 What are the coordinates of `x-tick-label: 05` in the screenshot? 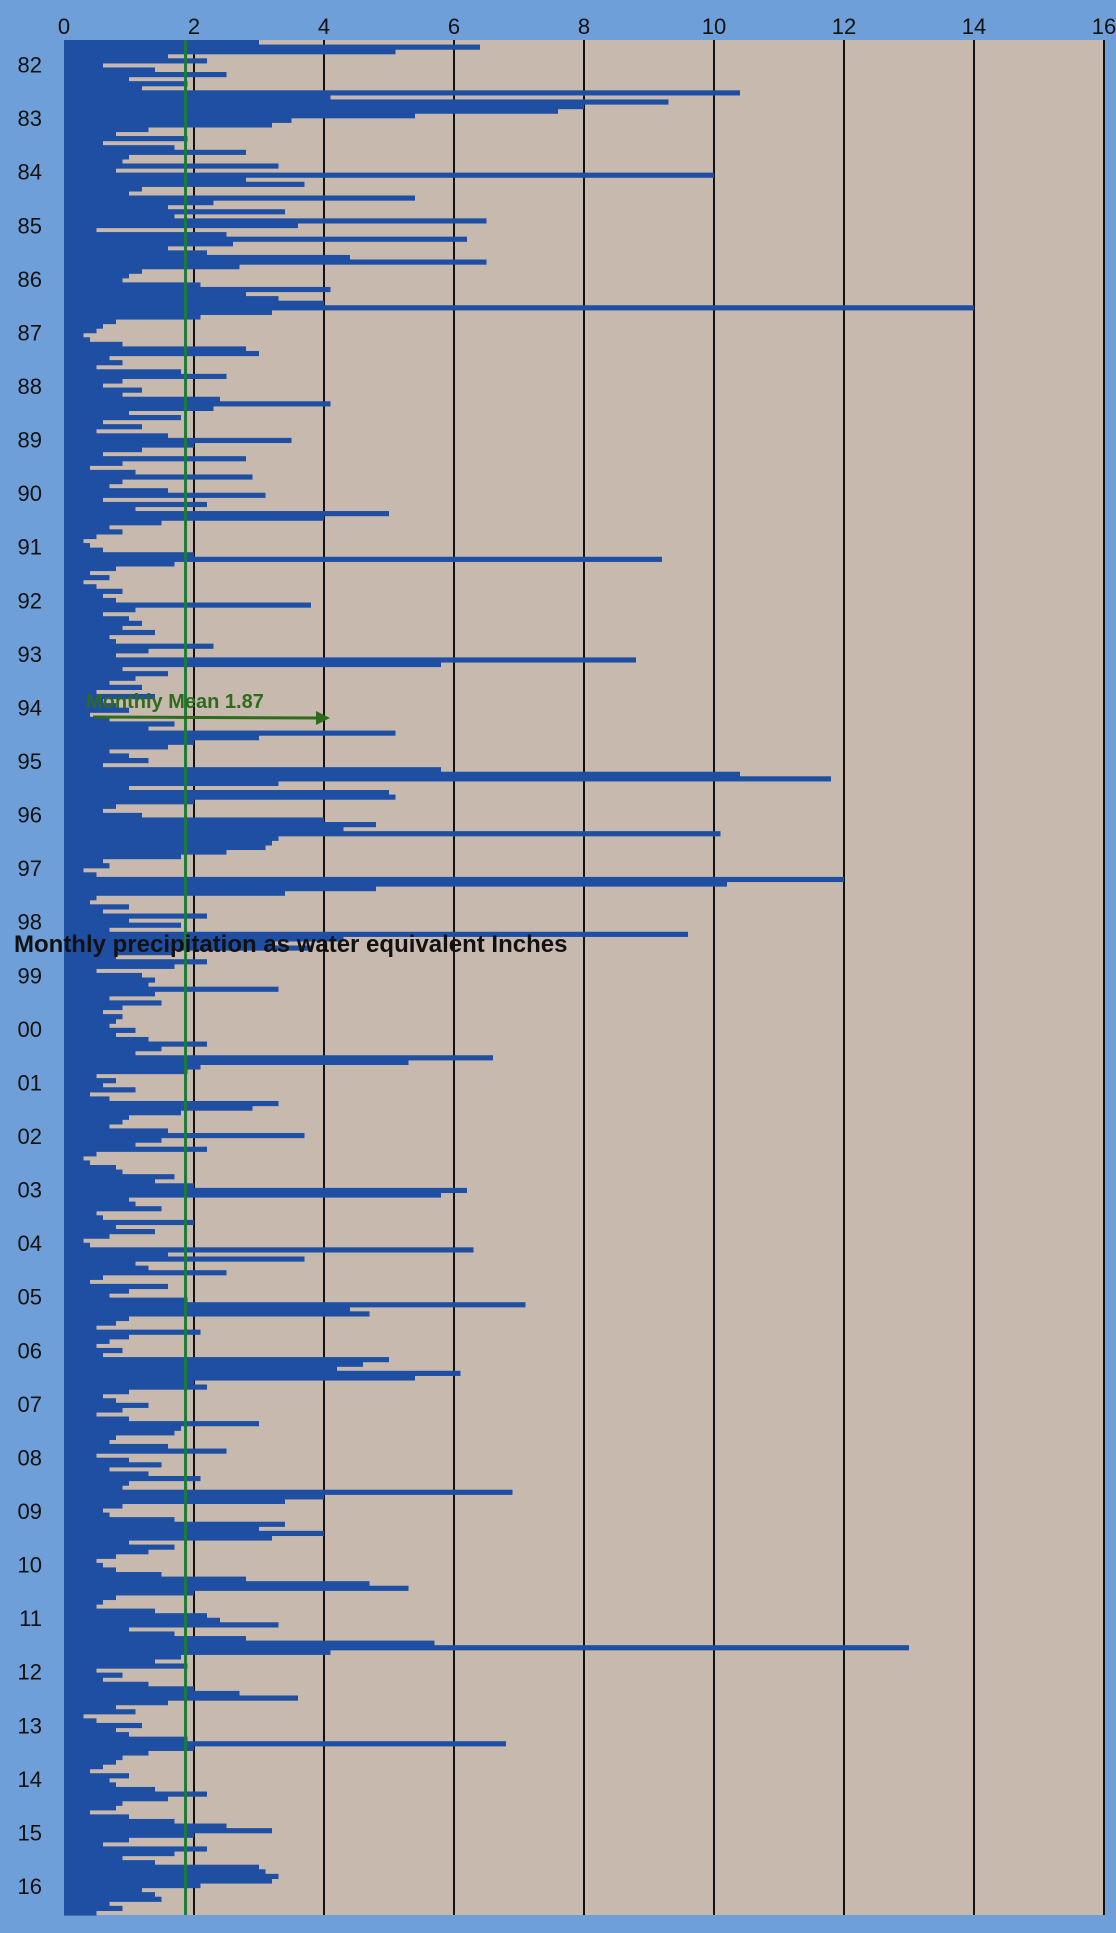 It's located at (30, 1297).